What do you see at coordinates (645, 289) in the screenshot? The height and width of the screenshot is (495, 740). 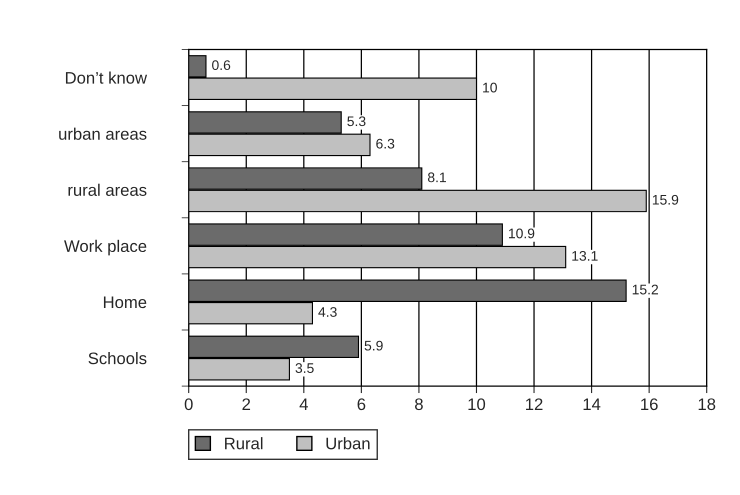 I see `data-label: 15.2` at bounding box center [645, 289].